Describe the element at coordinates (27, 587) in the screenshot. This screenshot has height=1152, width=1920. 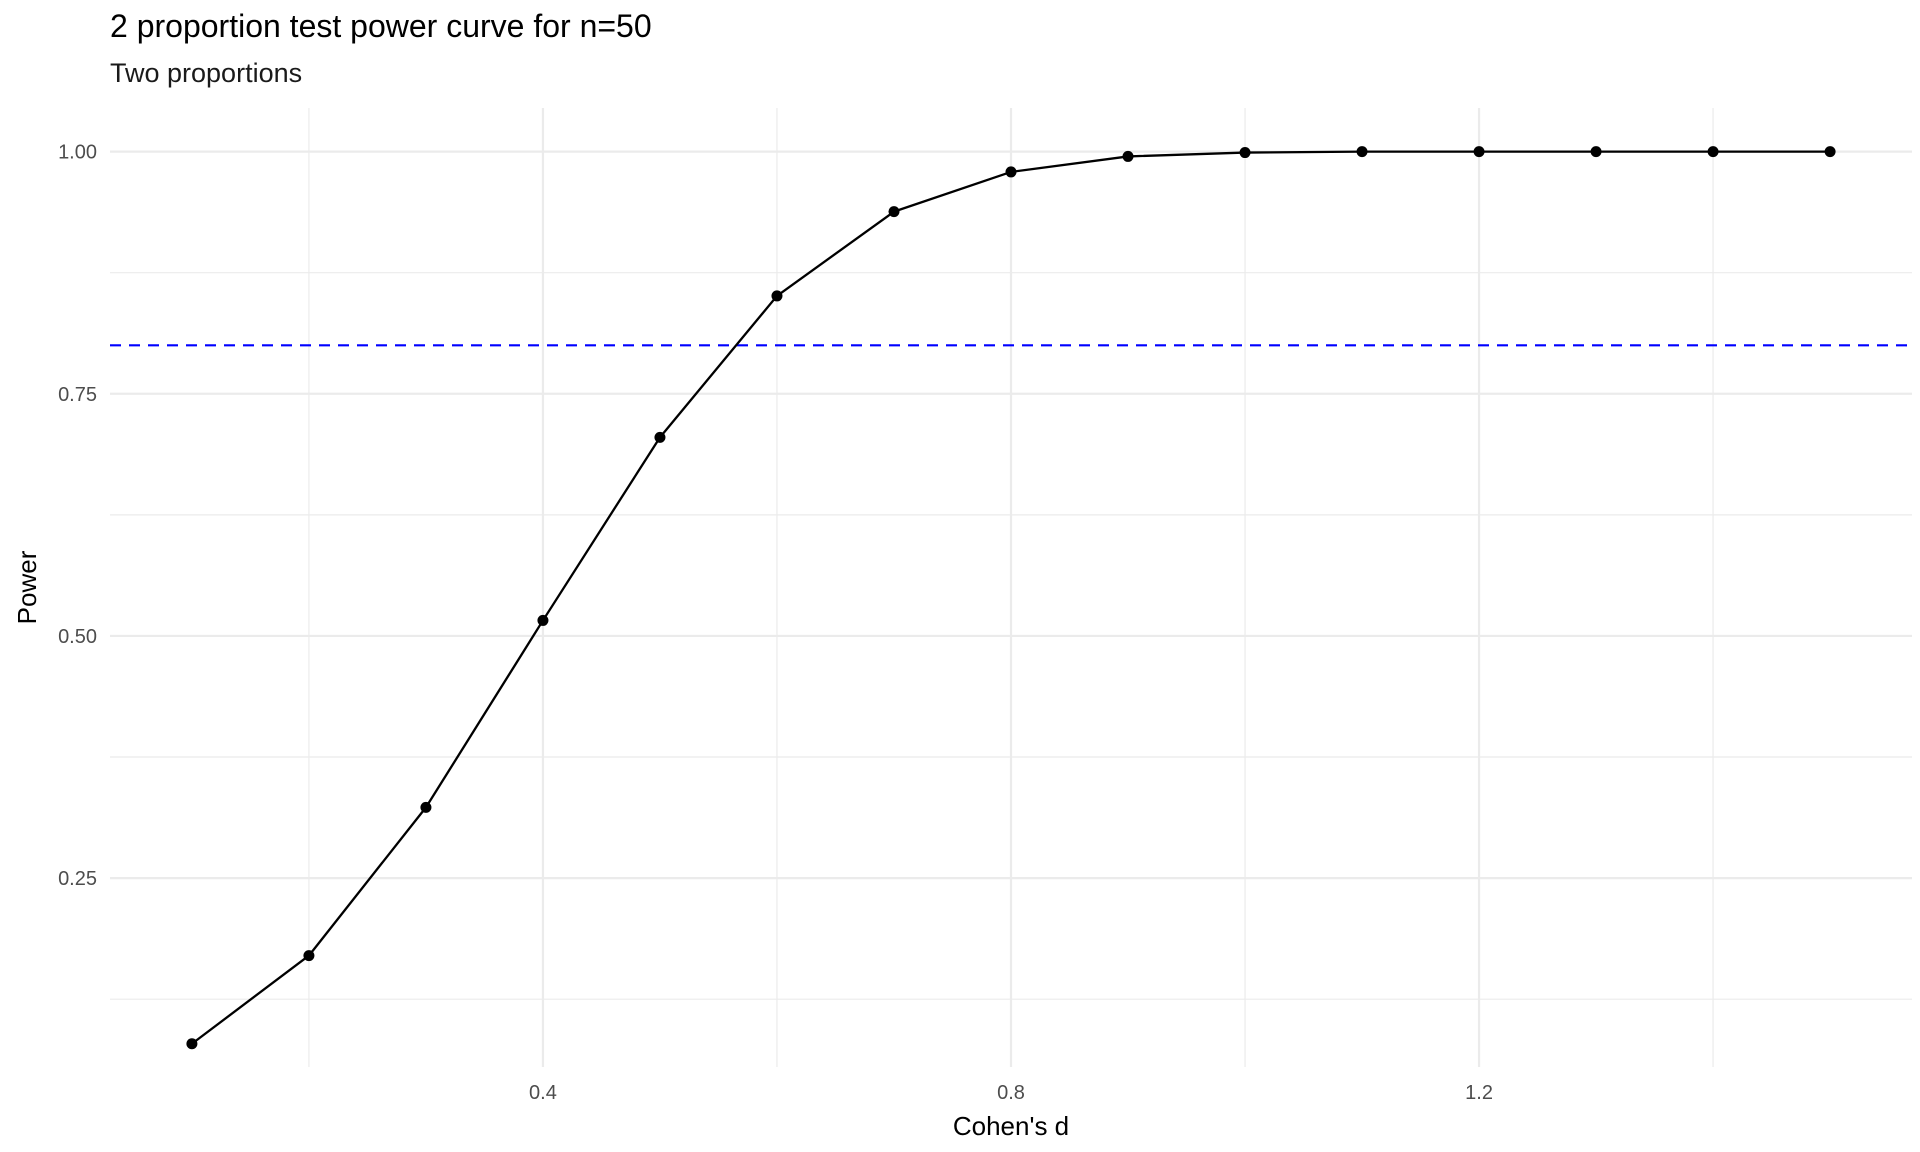
I see `y-axis-title: Power` at that location.